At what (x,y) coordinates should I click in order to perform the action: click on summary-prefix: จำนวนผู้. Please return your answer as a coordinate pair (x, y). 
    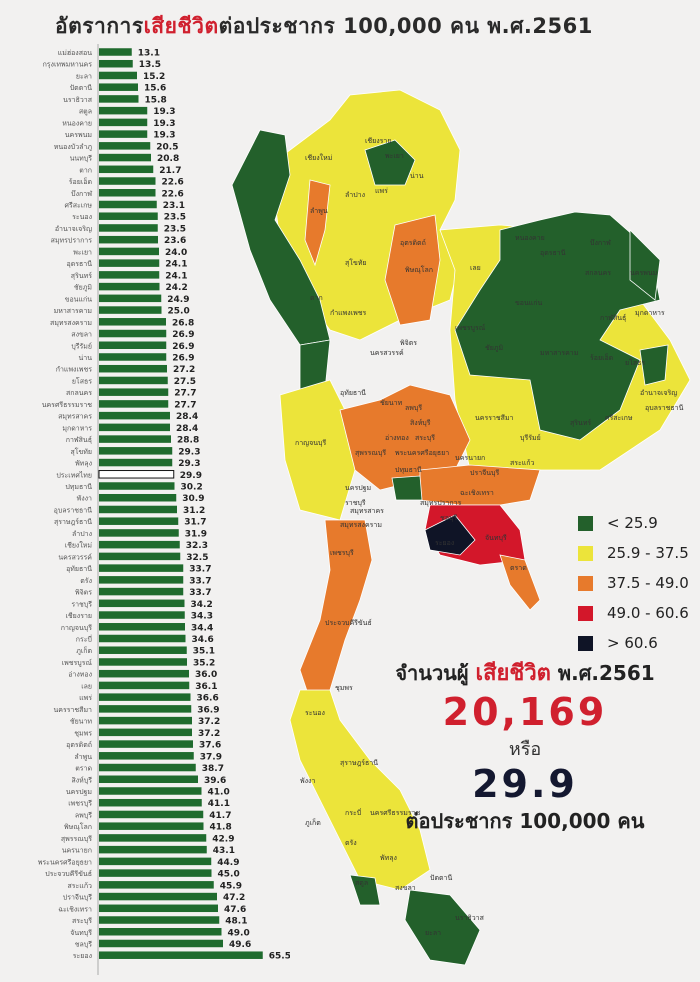
    Looking at the image, I should click on (435, 673).